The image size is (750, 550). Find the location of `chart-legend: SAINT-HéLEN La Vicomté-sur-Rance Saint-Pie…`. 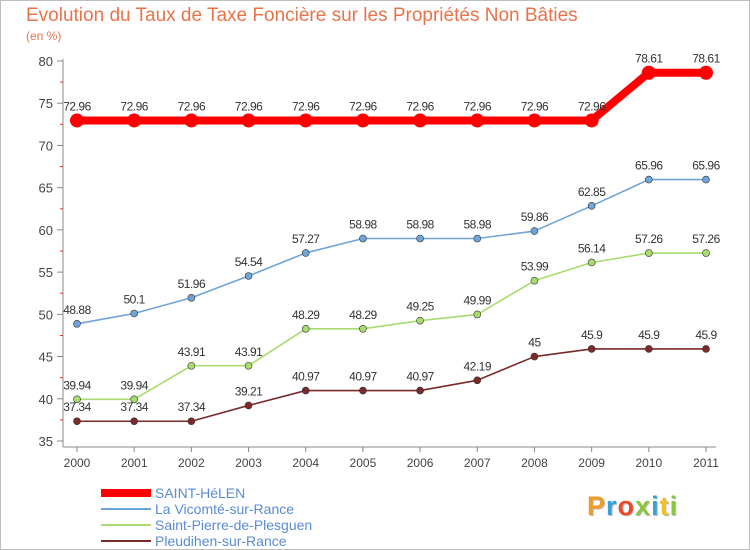

chart-legend: SAINT-HéLEN La Vicomté-sur-Rance Saint-Pie… is located at coordinates (206, 517).